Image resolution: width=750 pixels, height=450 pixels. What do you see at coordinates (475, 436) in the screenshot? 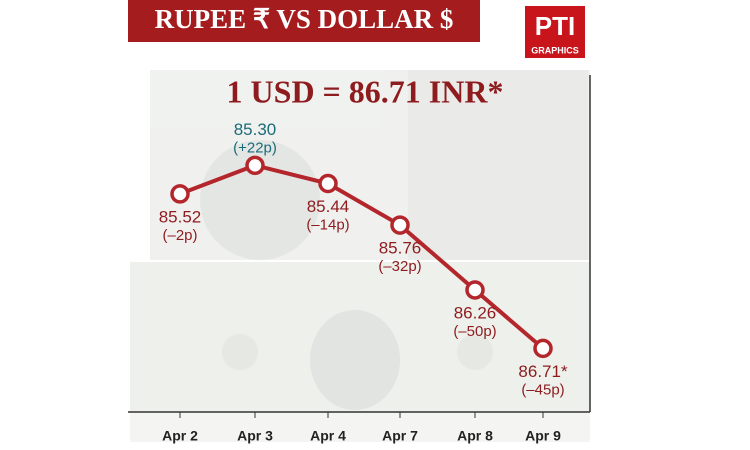
I see `x-tick-label: Apr 8` at bounding box center [475, 436].